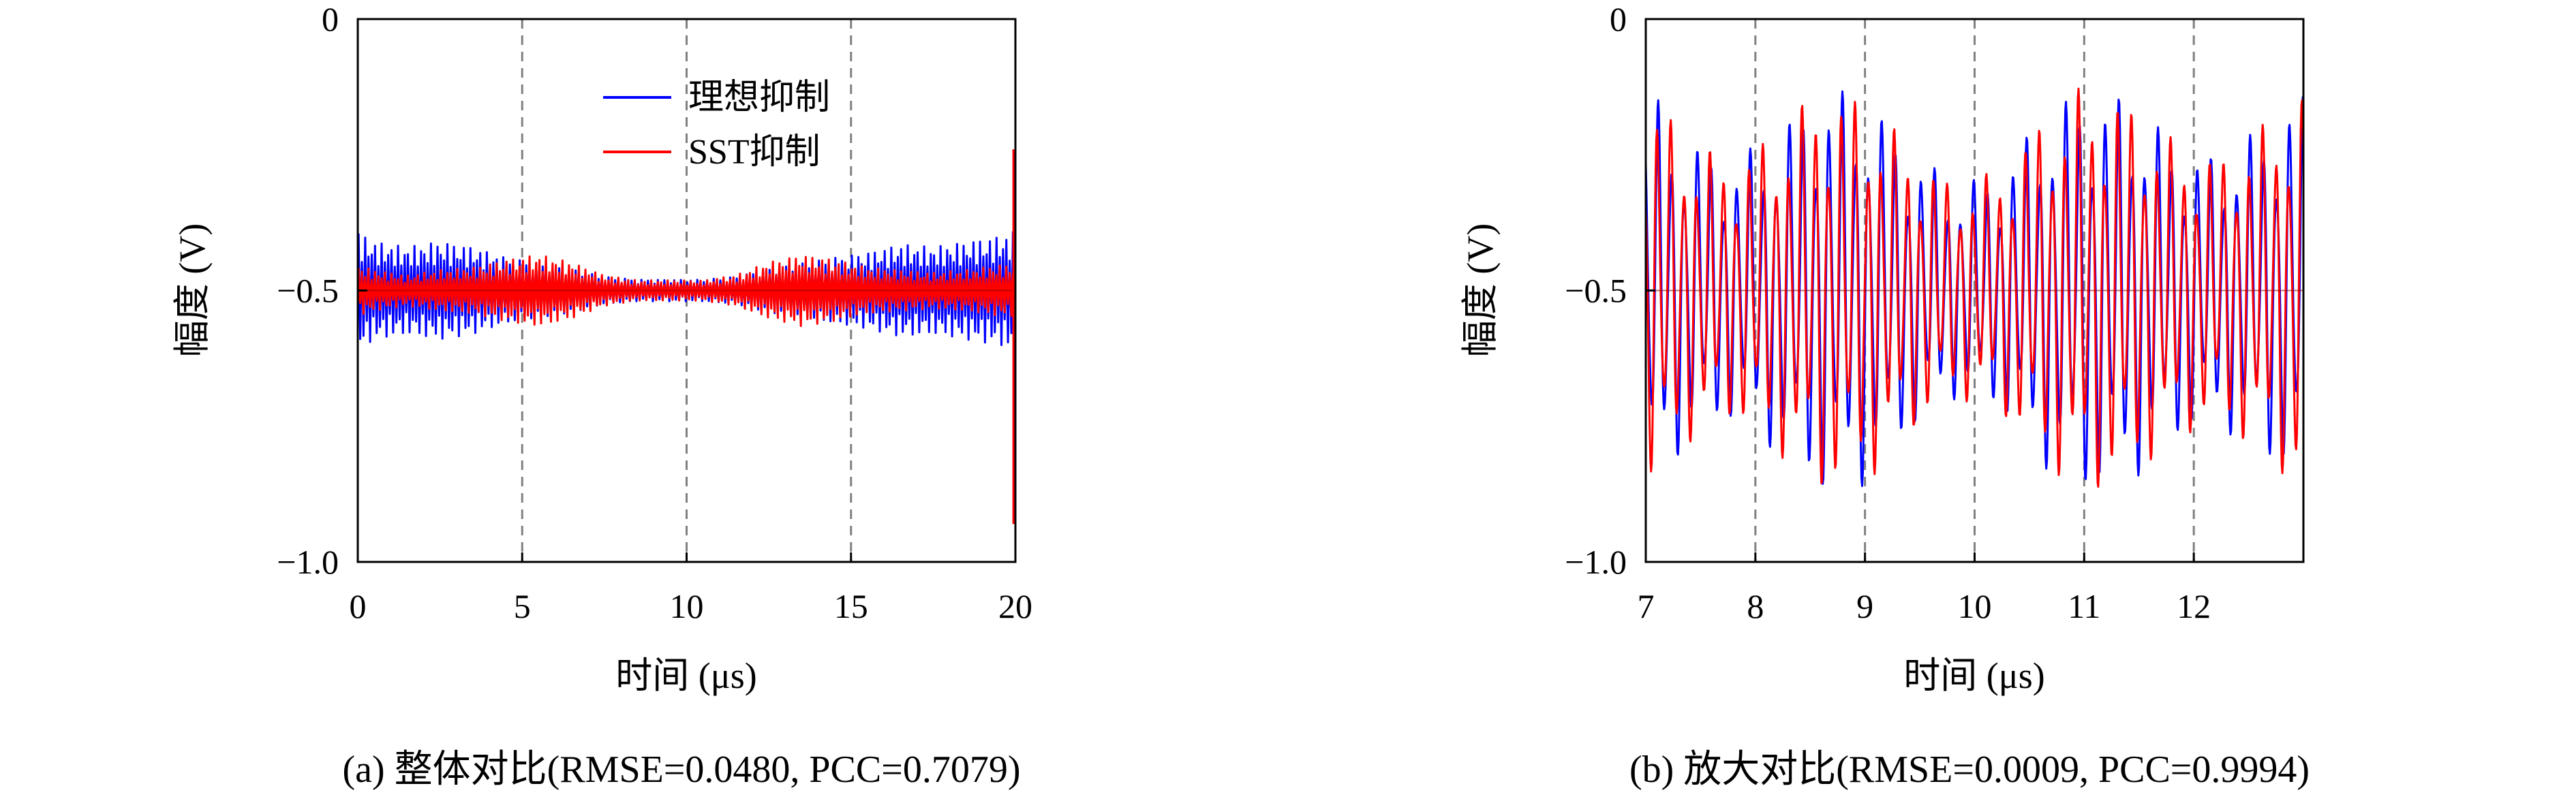  I want to click on x-tick-label: 15, so click(851, 606).